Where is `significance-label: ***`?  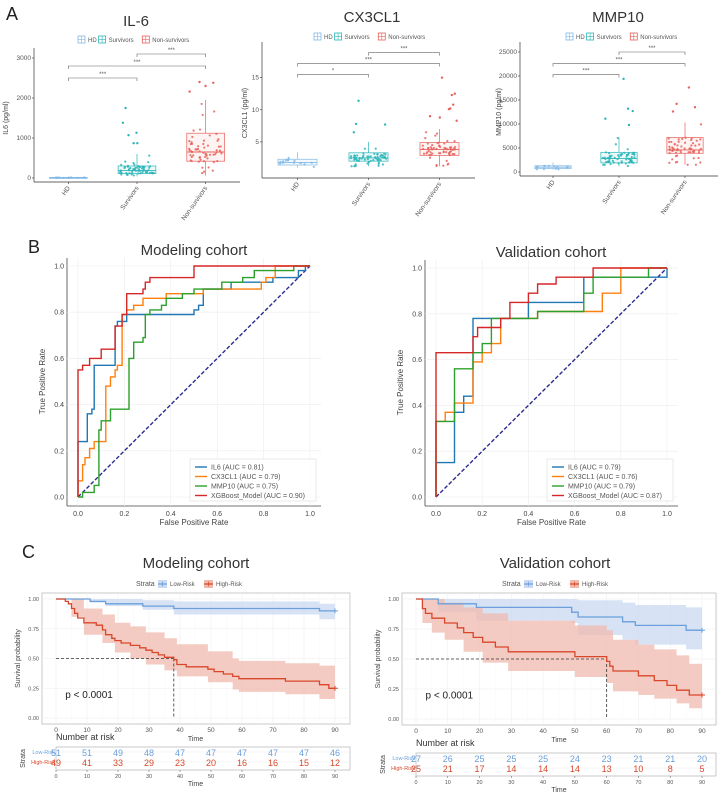 significance-label: *** is located at coordinates (586, 72).